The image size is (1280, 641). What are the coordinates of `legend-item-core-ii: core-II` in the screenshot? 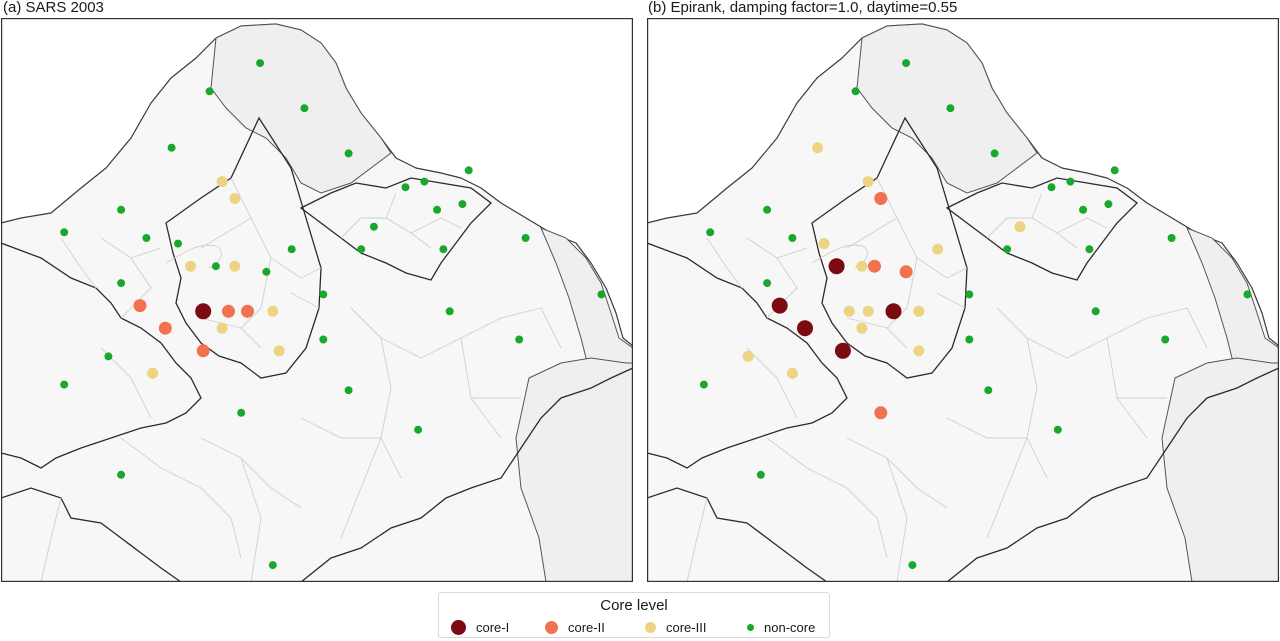 It's located at (575, 627).